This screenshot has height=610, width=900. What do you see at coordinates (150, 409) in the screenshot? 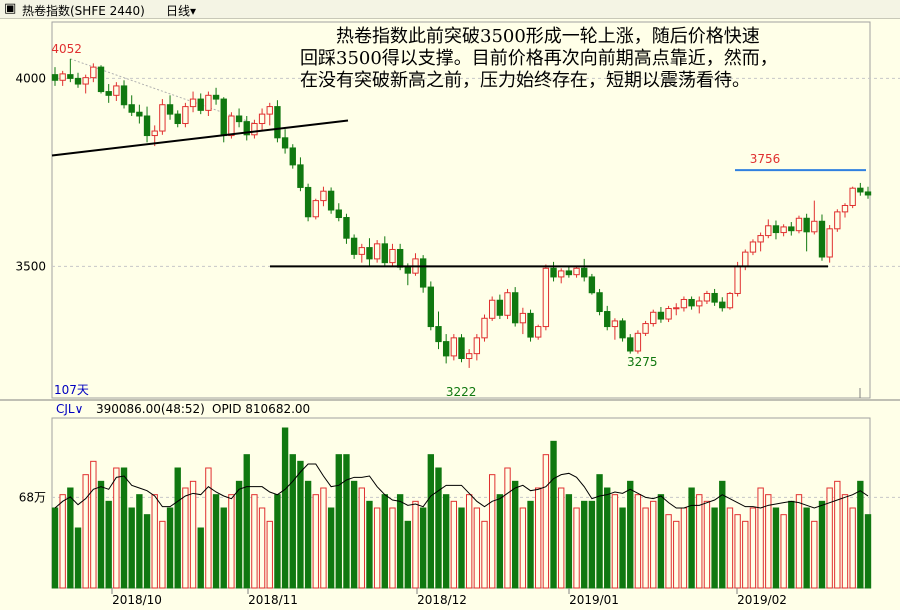
I see `volume-value: 390086.00(48:52)` at bounding box center [150, 409].